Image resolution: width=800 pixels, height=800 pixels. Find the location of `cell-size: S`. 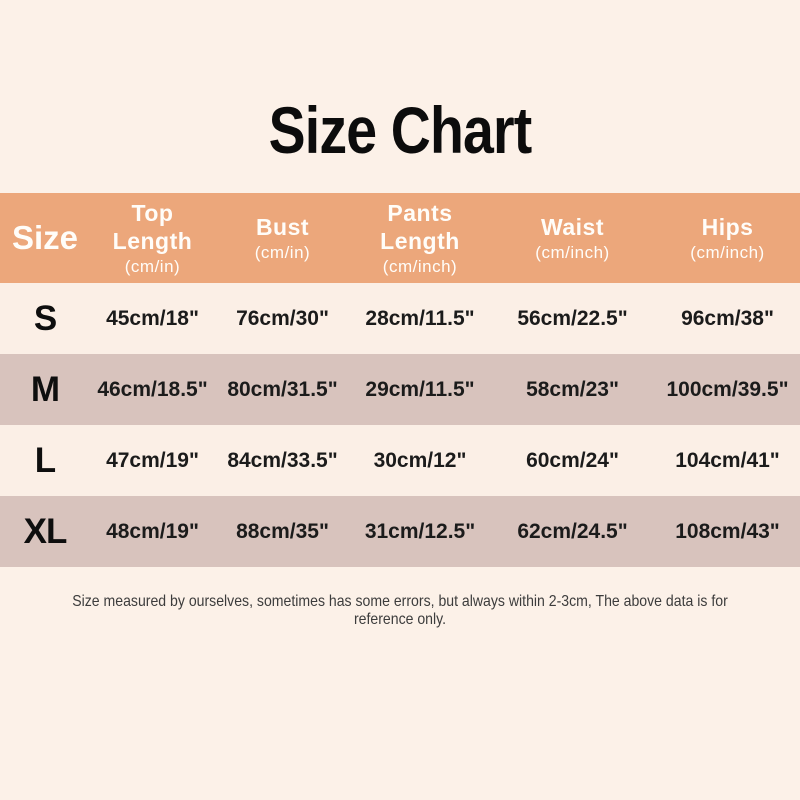

cell-size: S is located at coordinates (45, 318).